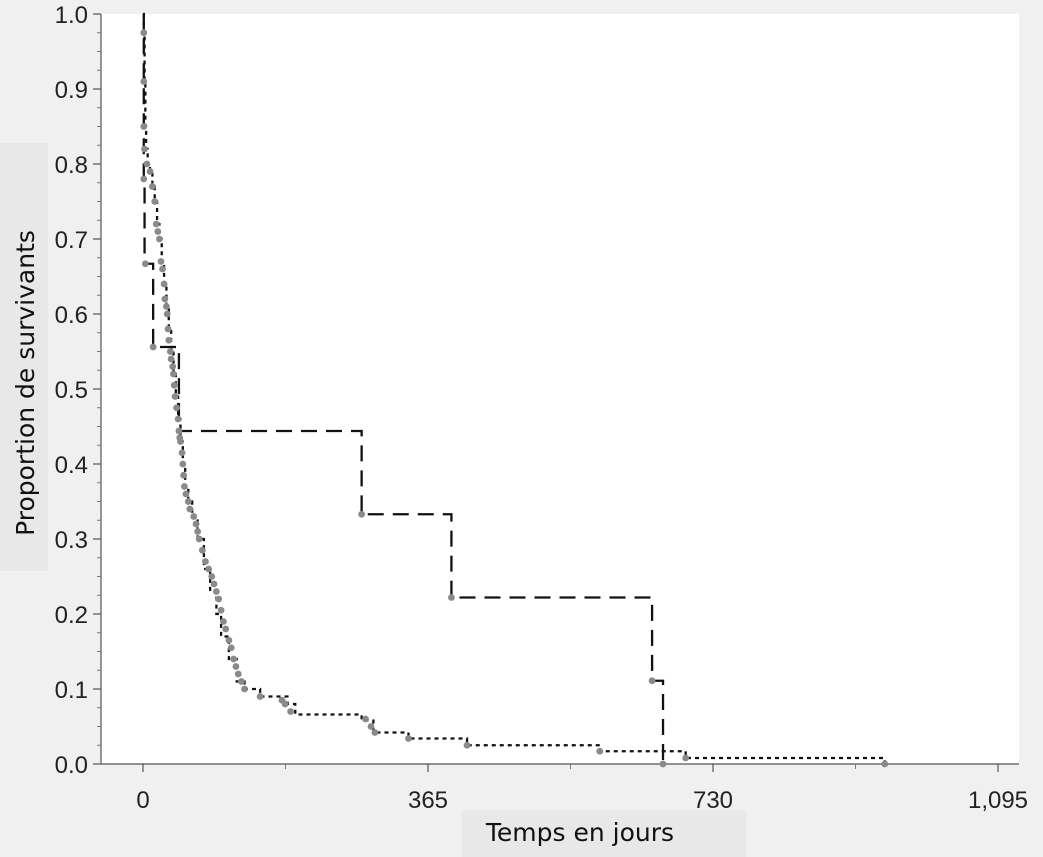  Describe the element at coordinates (71, 465) in the screenshot. I see `y-tick-label: 0.4` at that location.